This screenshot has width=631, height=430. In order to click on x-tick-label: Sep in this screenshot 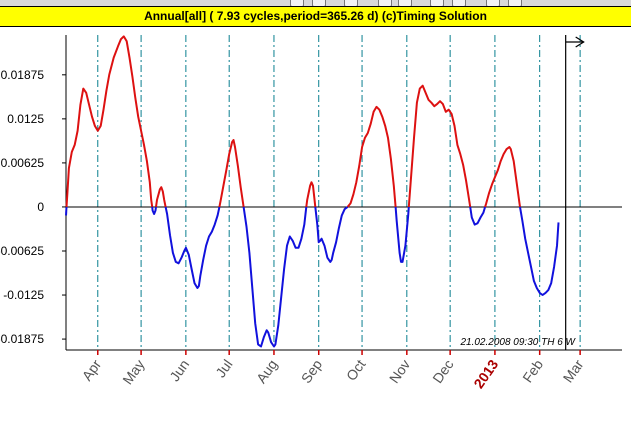, I will do `click(312, 371)`.